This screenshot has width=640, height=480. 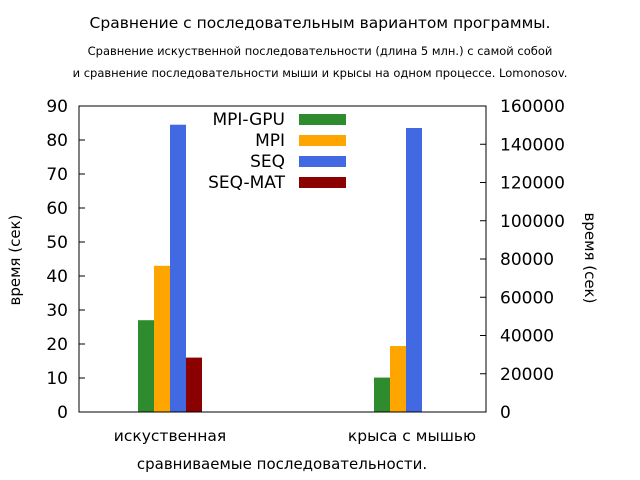 I want to click on y-tick-label-right: 60000, so click(x=527, y=298).